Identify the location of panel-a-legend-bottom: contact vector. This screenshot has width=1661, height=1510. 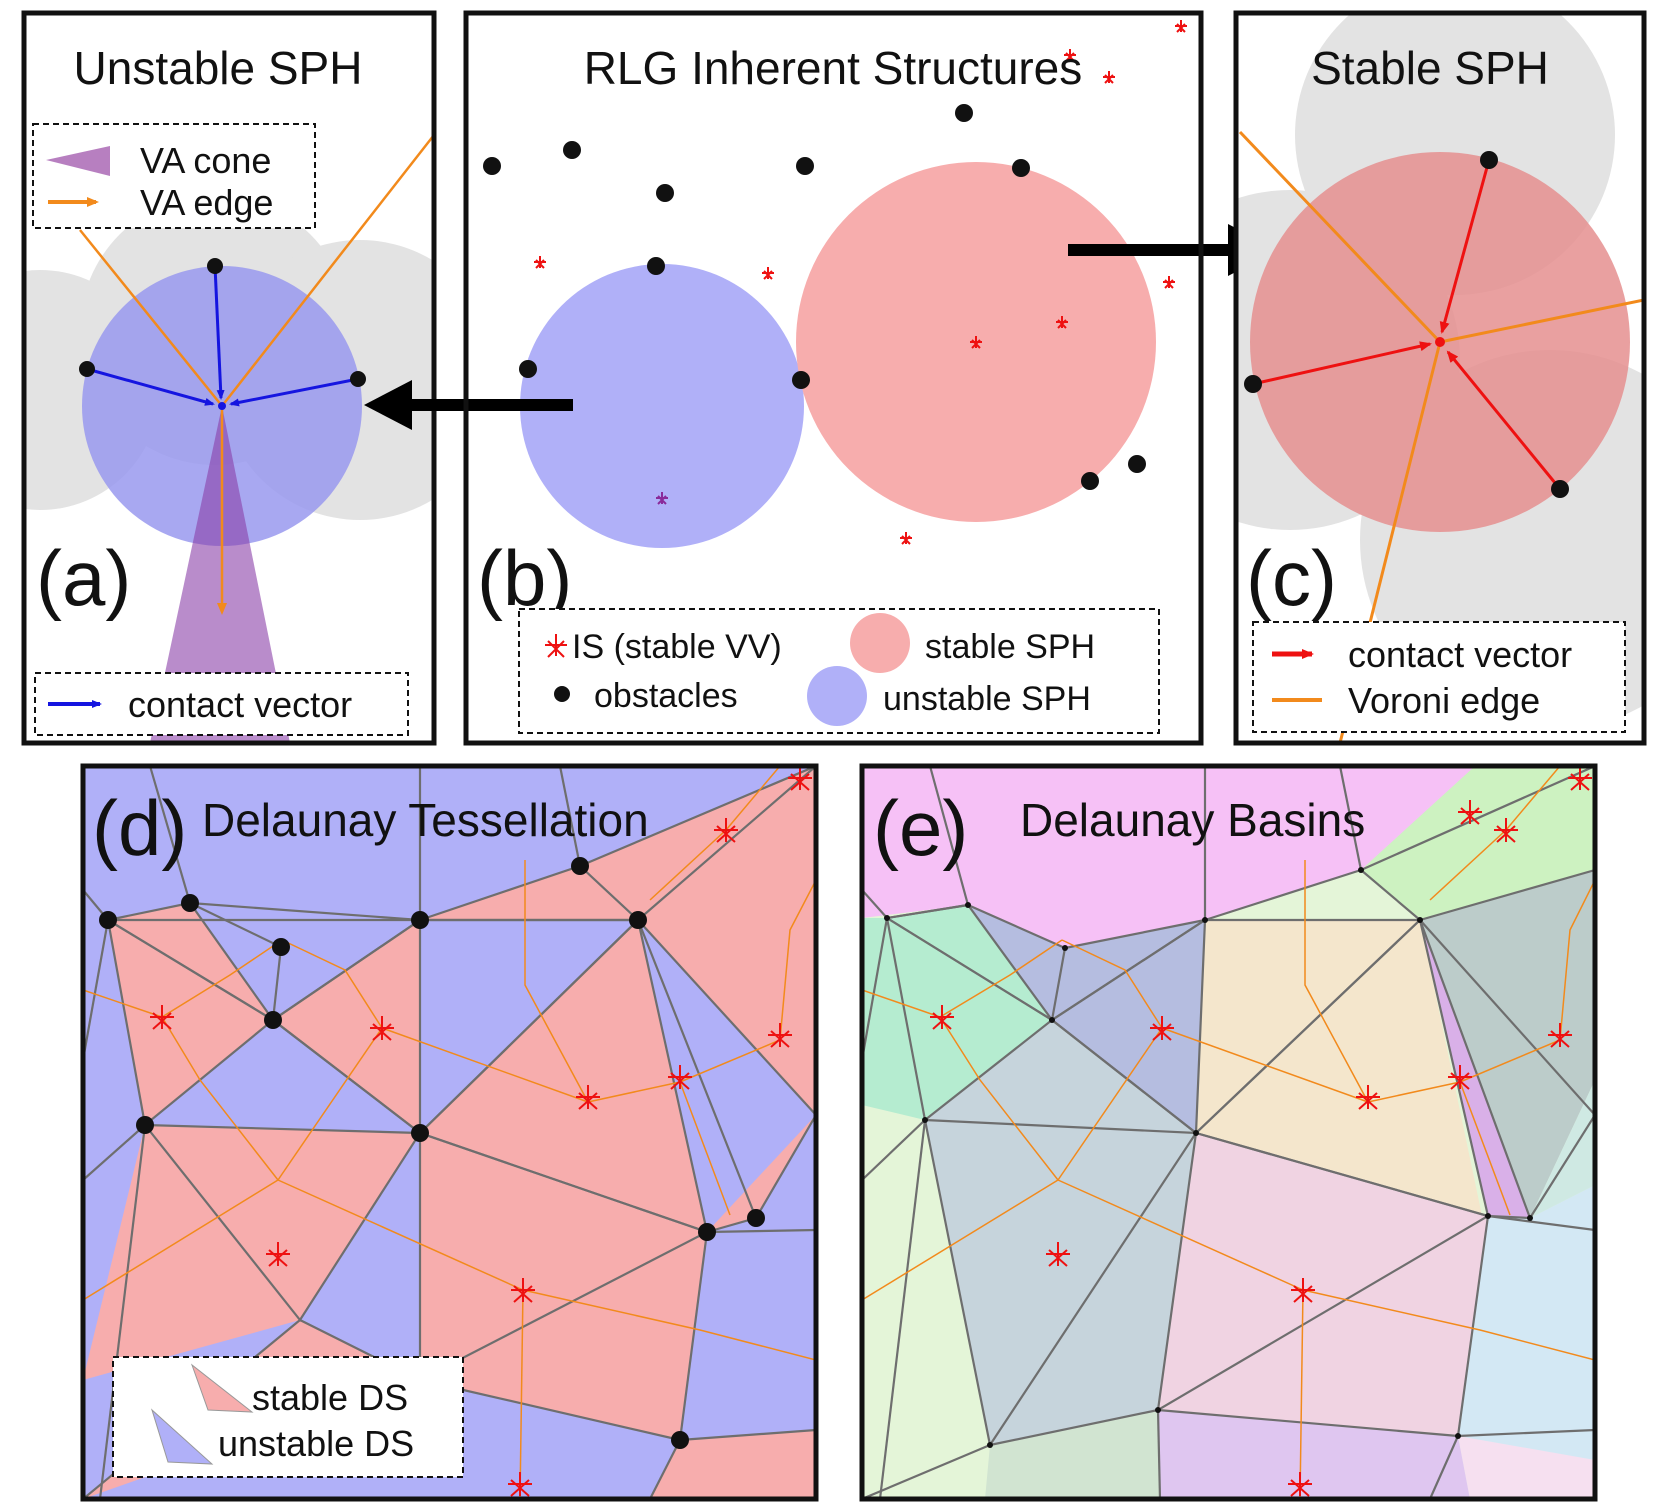
(221, 704).